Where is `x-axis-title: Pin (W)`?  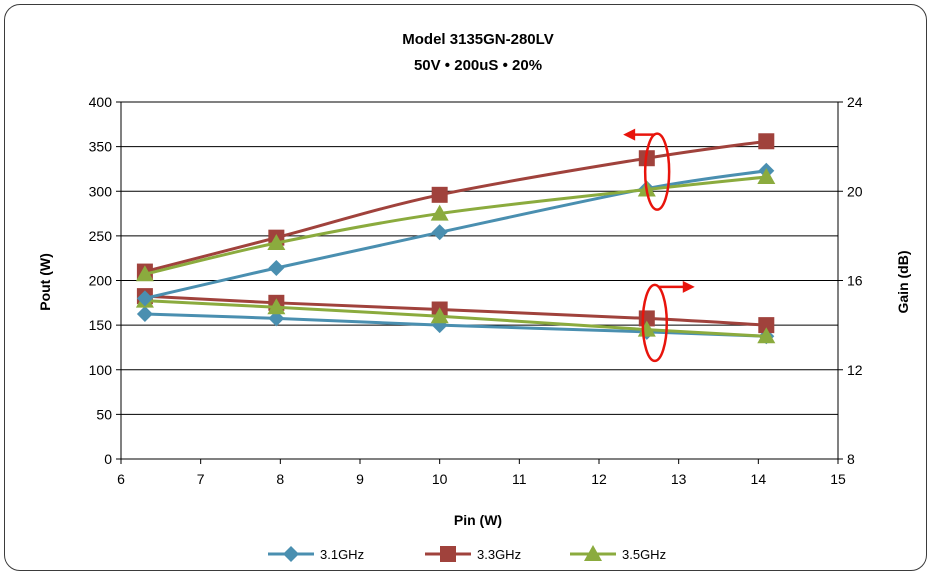 x-axis-title: Pin (W) is located at coordinates (478, 520).